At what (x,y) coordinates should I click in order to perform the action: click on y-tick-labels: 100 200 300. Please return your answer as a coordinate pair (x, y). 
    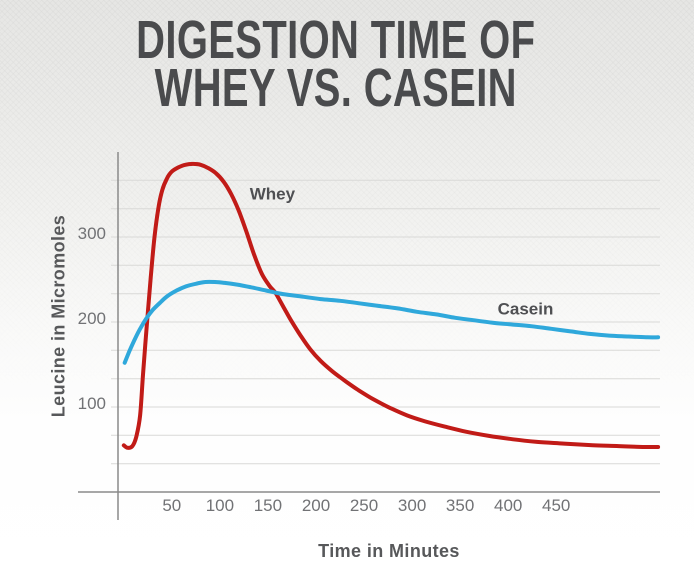
    Looking at the image, I should click on (92, 318).